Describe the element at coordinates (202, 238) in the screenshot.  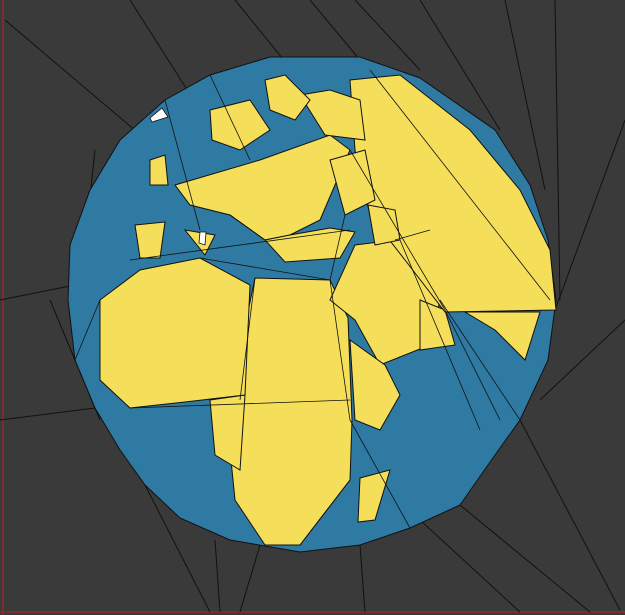
I see `ice-fragment-small` at that location.